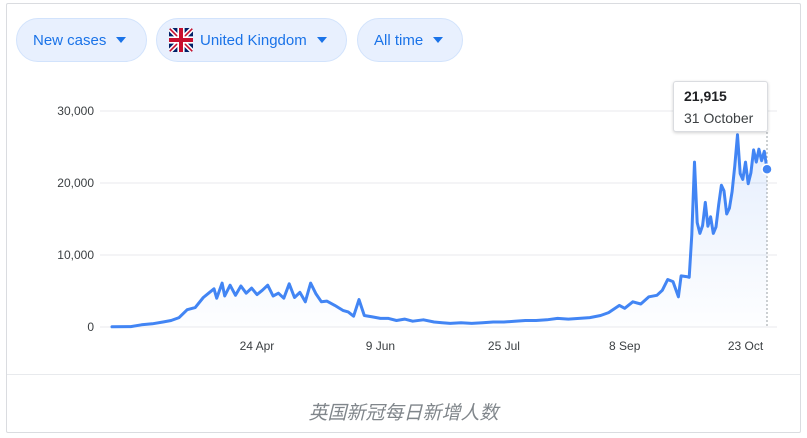 The image size is (807, 438). What do you see at coordinates (90, 327) in the screenshot?
I see `y-tick-label: 0` at bounding box center [90, 327].